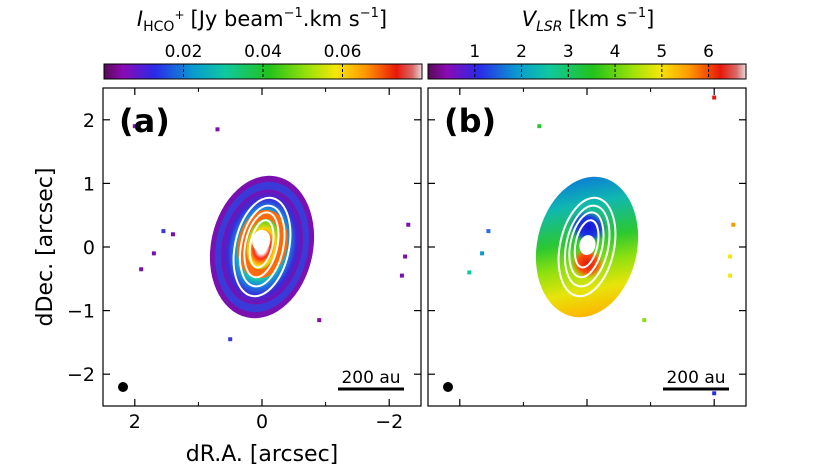 The height and width of the screenshot is (475, 830). What do you see at coordinates (549, 27) in the screenshot?
I see `colorbar-b-label-sub: LSR` at bounding box center [549, 27].